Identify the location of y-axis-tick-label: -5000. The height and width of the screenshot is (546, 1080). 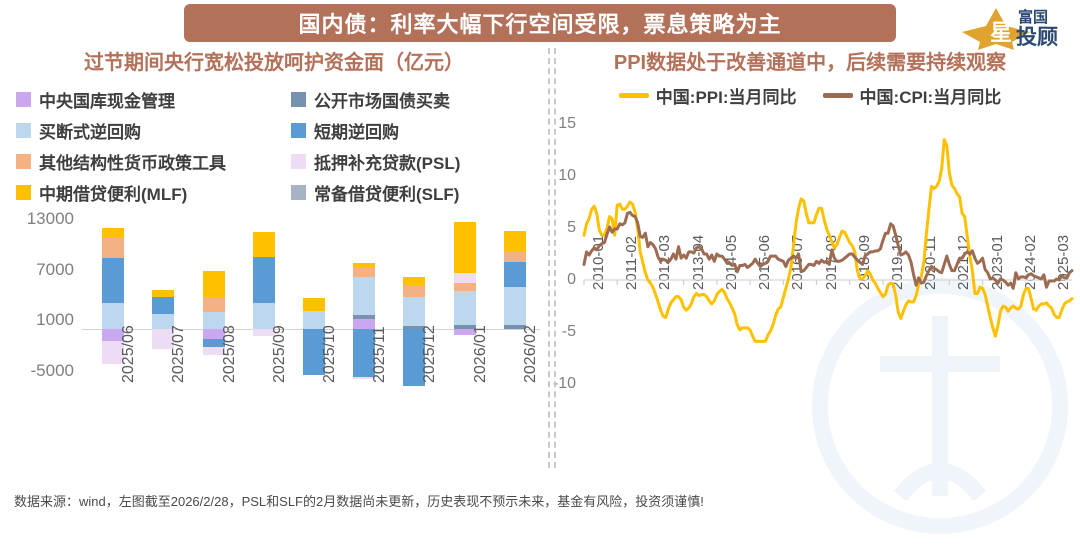
(52, 370).